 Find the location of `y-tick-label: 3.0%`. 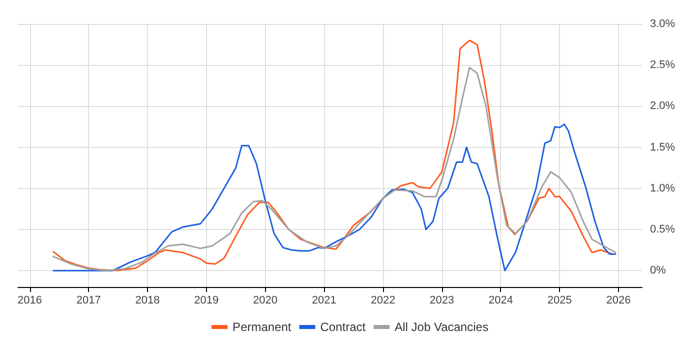

y-tick-label: 3.0% is located at coordinates (663, 24).